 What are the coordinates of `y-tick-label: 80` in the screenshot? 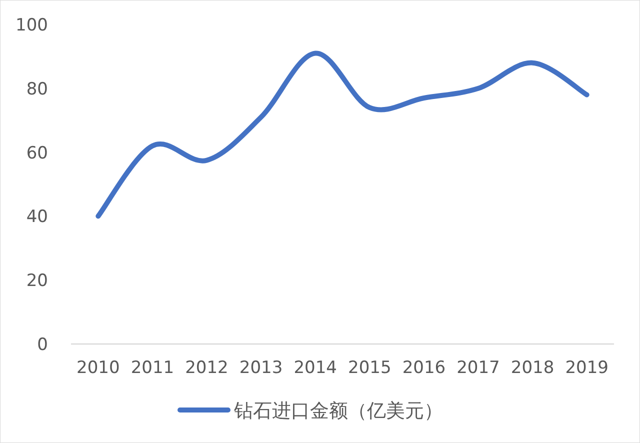 It's located at (37, 89).